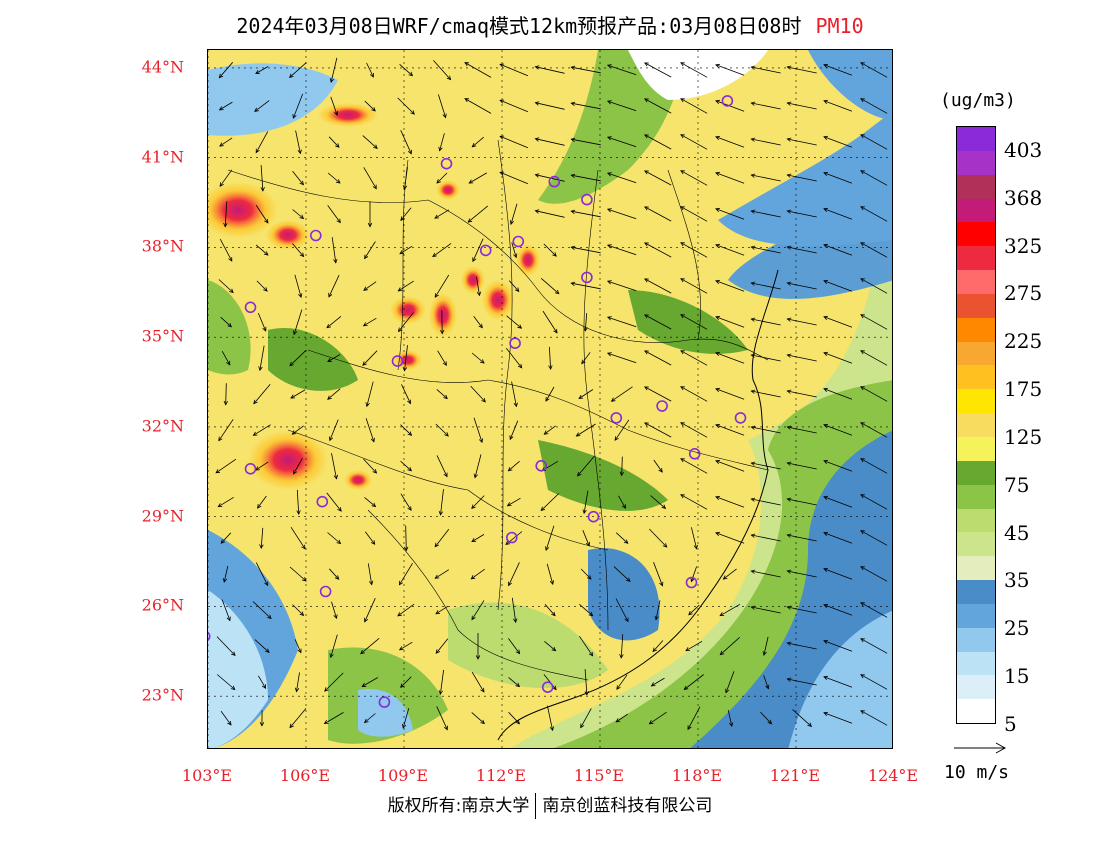  I want to click on copyright-footer: 版权所有:南京大学 南京创蓝科技有限公司, so click(550, 805).